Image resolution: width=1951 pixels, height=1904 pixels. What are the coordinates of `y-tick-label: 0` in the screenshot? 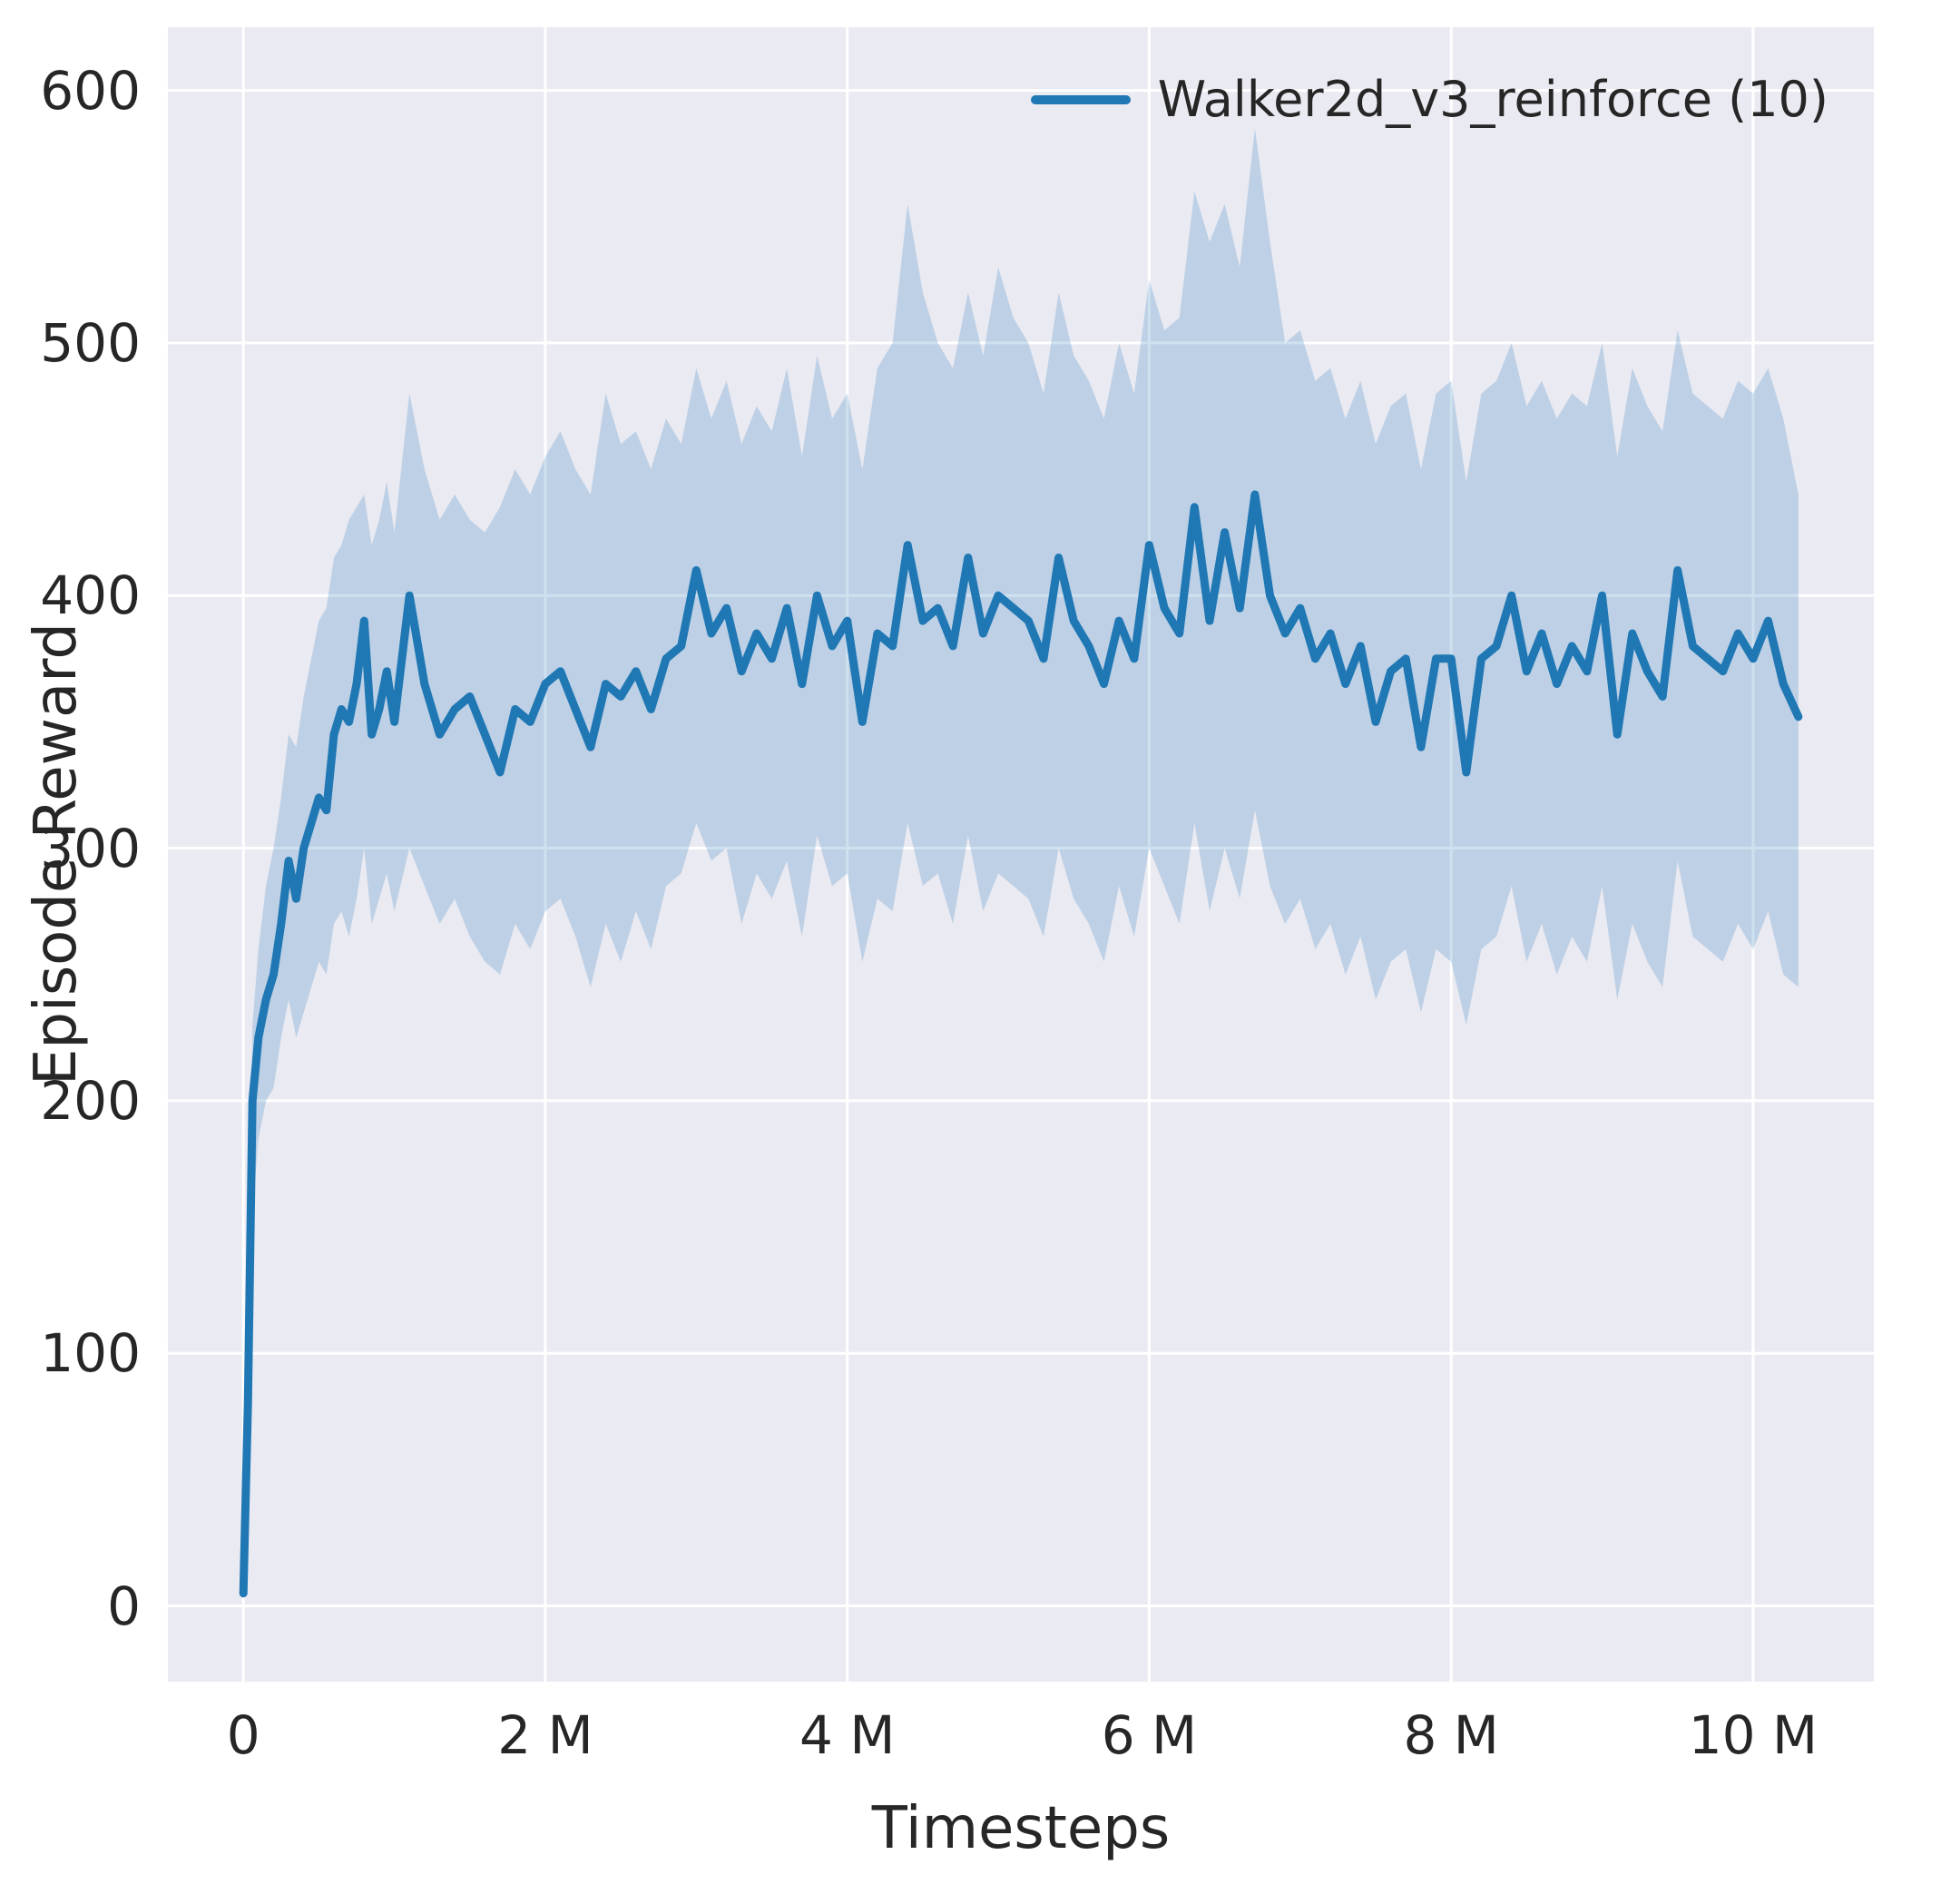 It's located at (124, 1606).